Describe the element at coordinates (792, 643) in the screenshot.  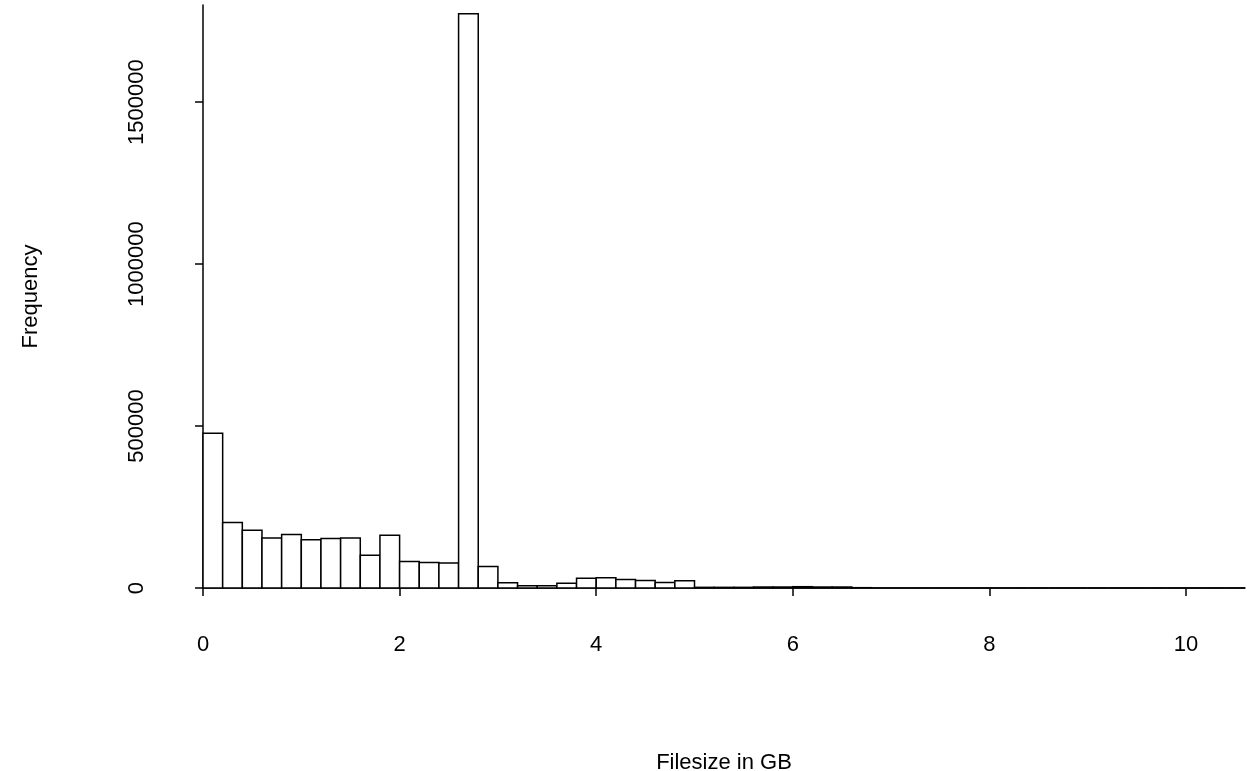
I see `x-tick-label: 6` at that location.